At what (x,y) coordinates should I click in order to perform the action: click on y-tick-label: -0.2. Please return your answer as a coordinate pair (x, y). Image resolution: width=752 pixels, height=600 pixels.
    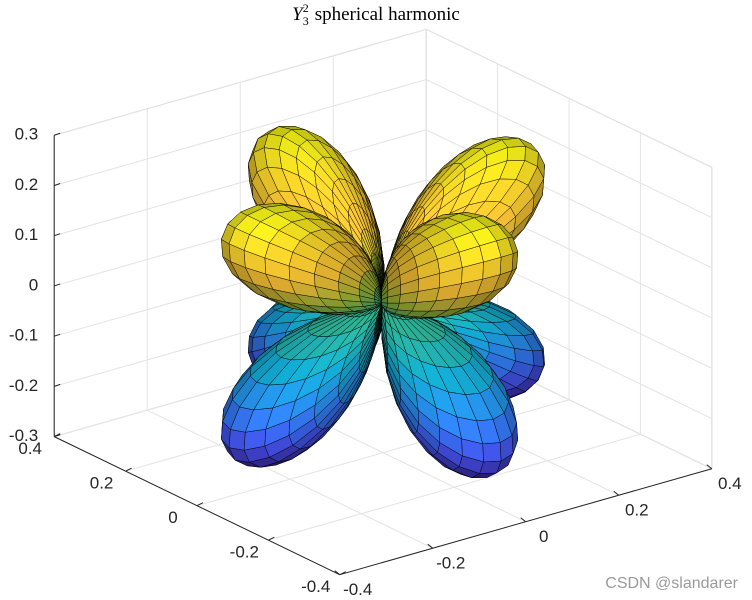
    Looking at the image, I should click on (244, 552).